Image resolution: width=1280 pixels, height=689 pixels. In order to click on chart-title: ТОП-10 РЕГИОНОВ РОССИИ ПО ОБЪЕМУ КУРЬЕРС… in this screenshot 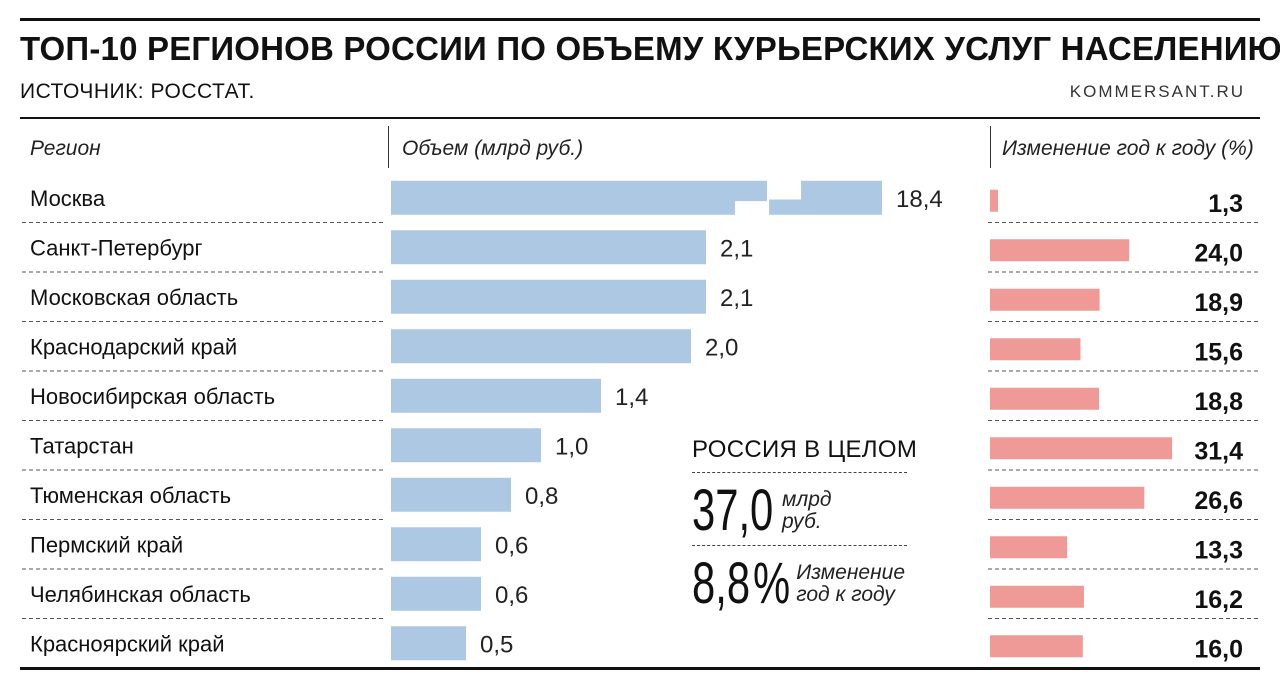, I will do `click(650, 48)`.